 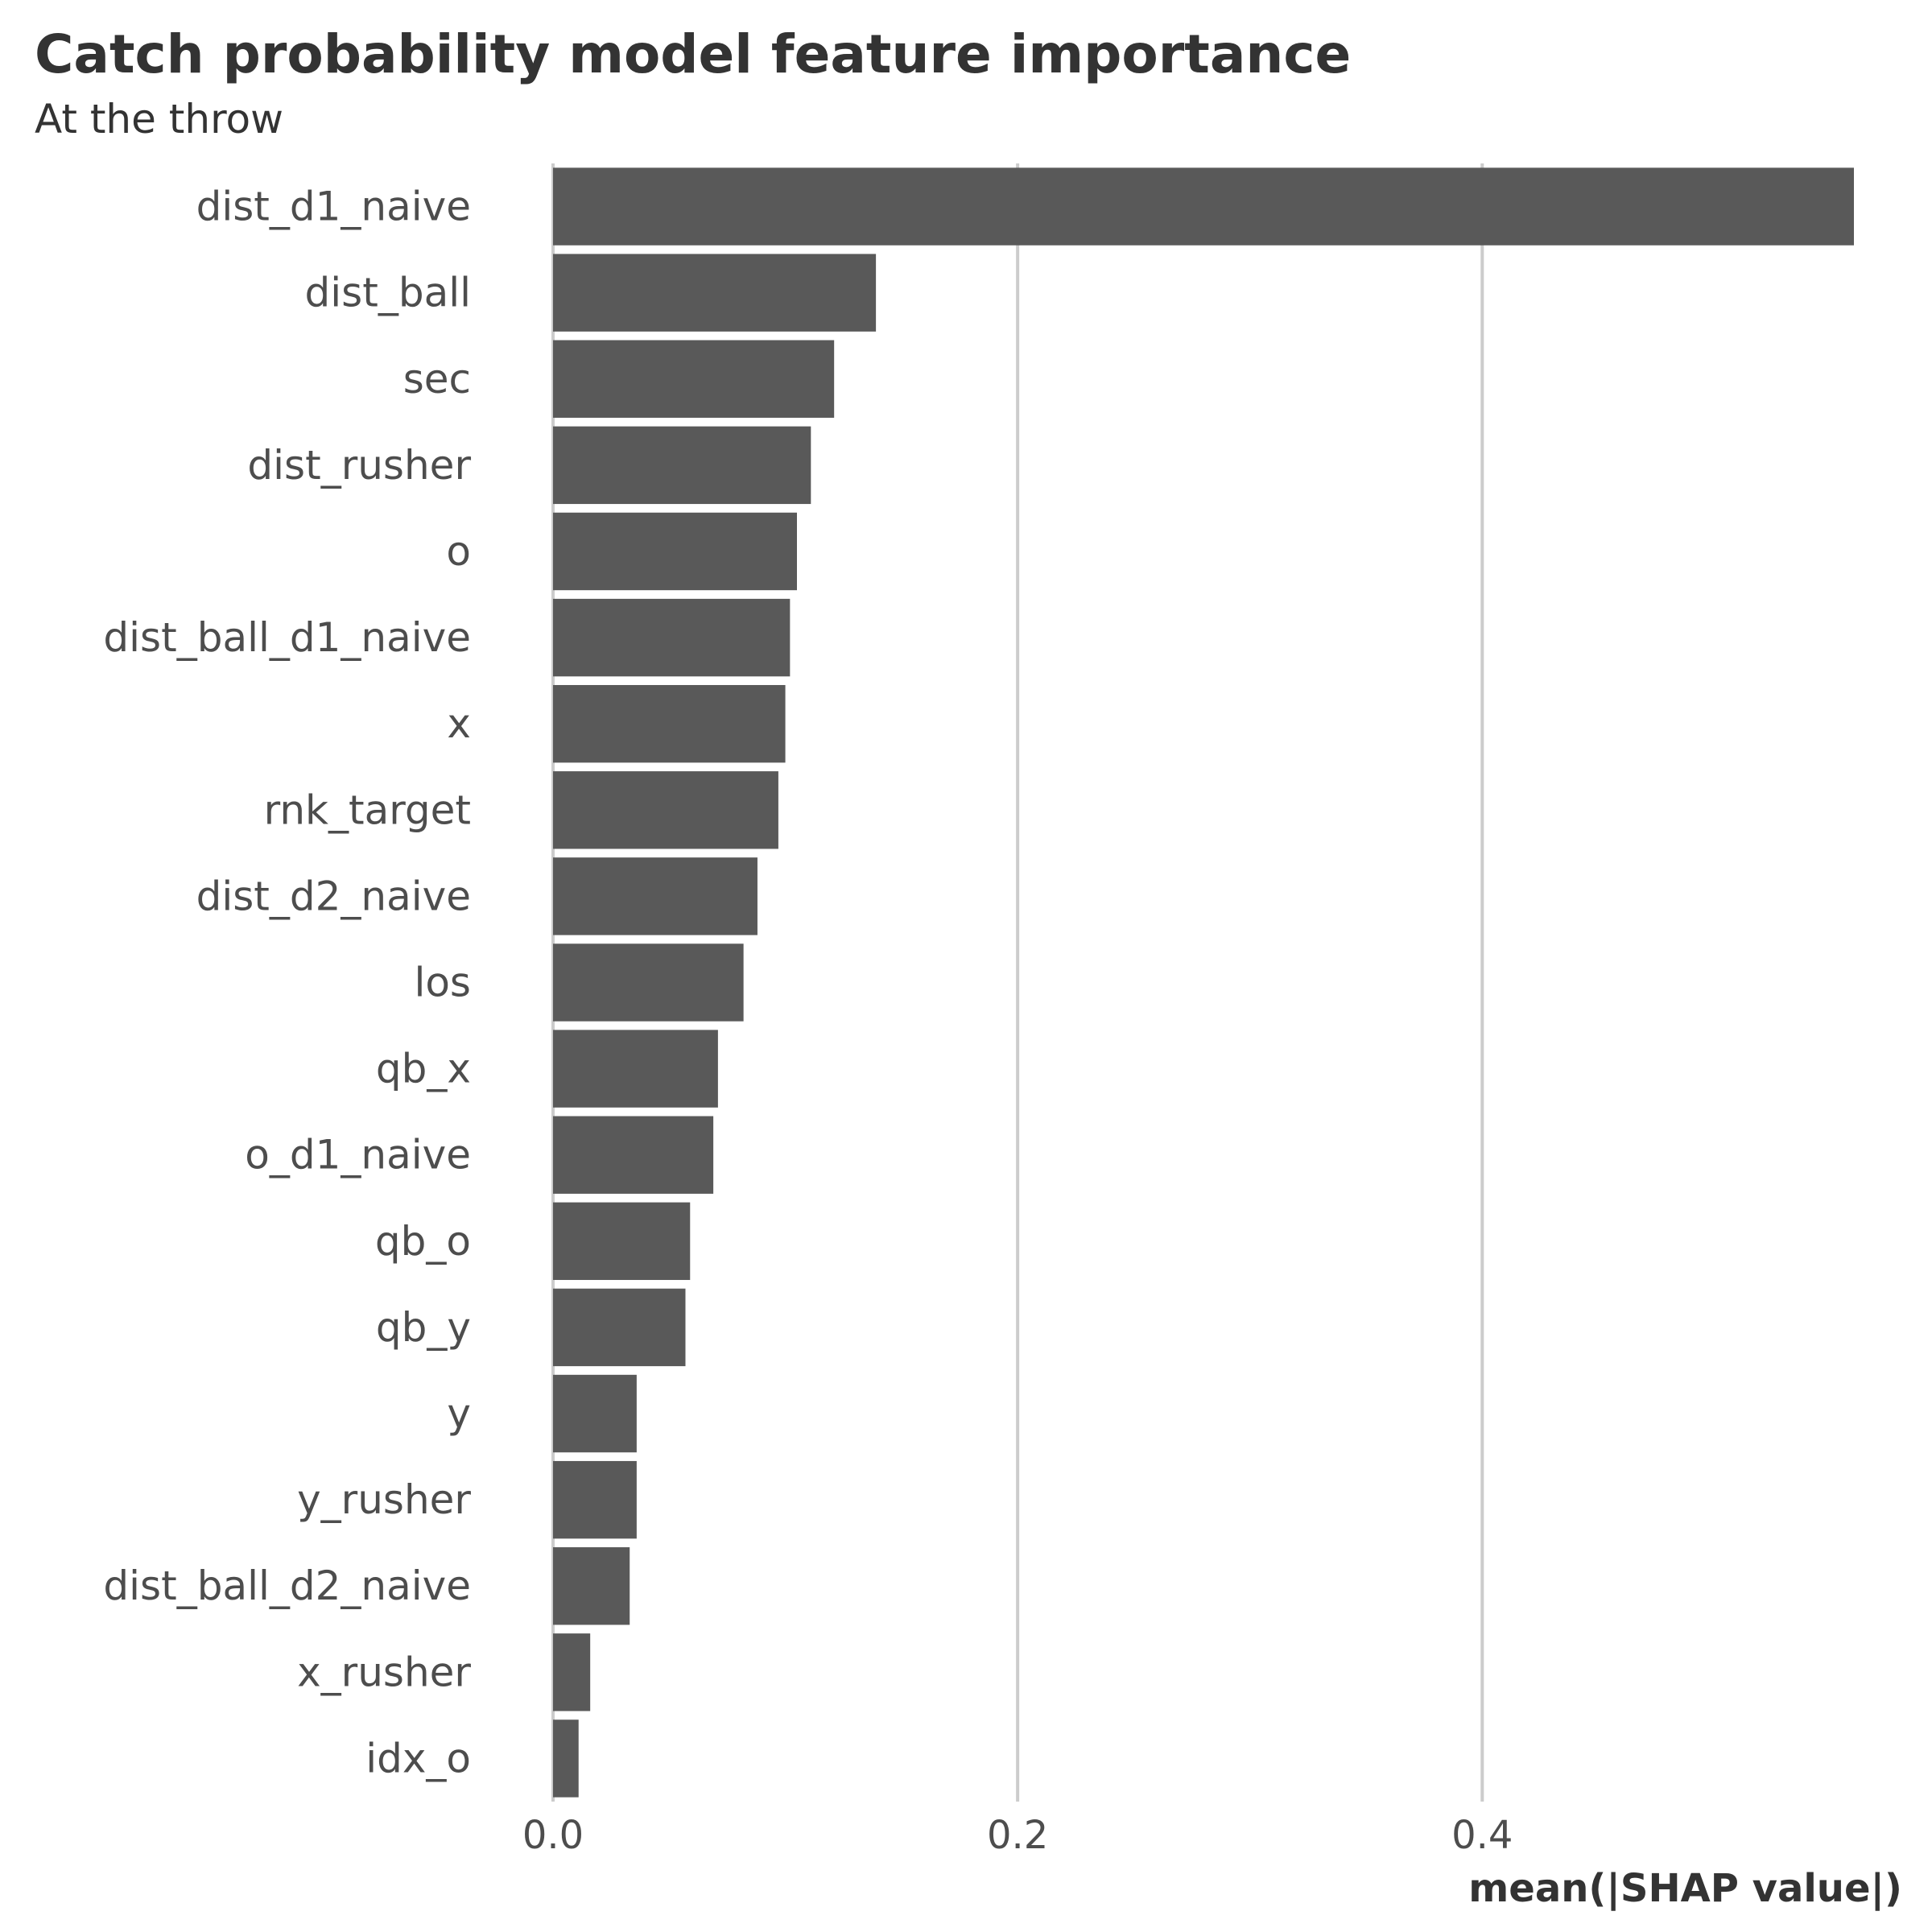 What do you see at coordinates (442, 983) in the screenshot?
I see `category-label: los` at bounding box center [442, 983].